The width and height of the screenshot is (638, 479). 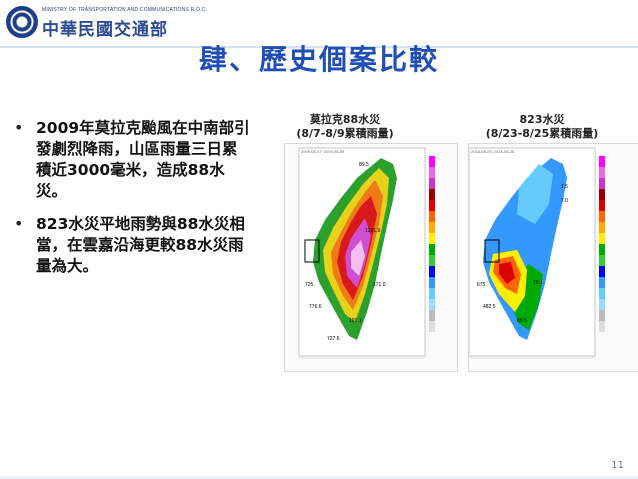 What do you see at coordinates (318, 59) in the screenshot?
I see `slide-title: 肆、歷史個案比較` at bounding box center [318, 59].